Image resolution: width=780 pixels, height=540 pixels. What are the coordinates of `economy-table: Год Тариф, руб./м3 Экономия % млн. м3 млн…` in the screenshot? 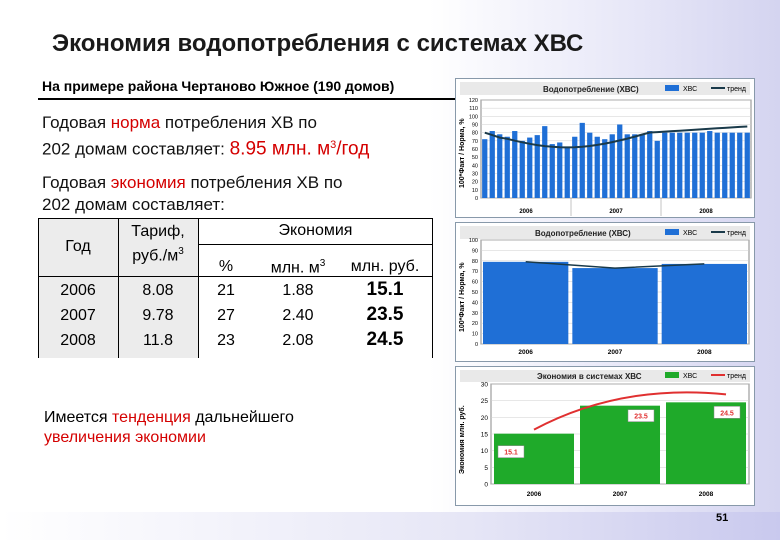 It's located at (235, 288).